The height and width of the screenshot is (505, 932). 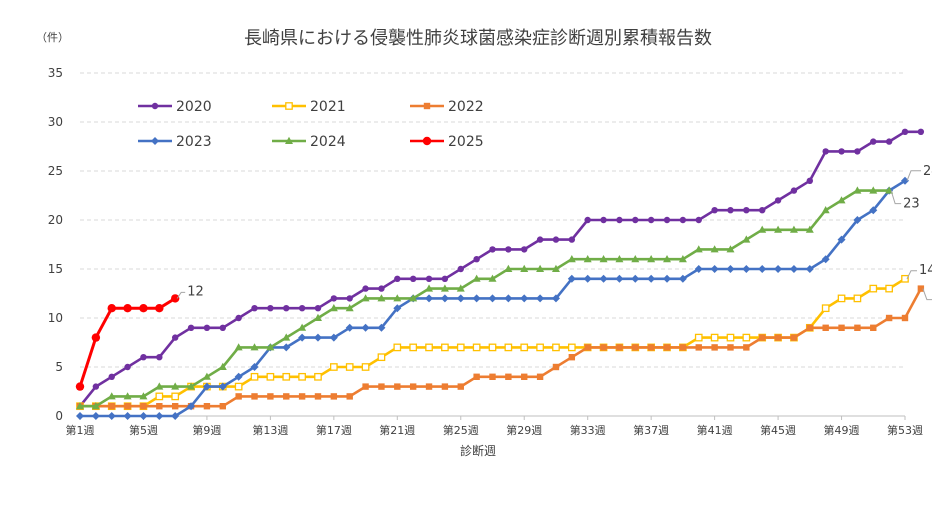 I want to click on x-tick-label: 第13週, so click(x=270, y=430).